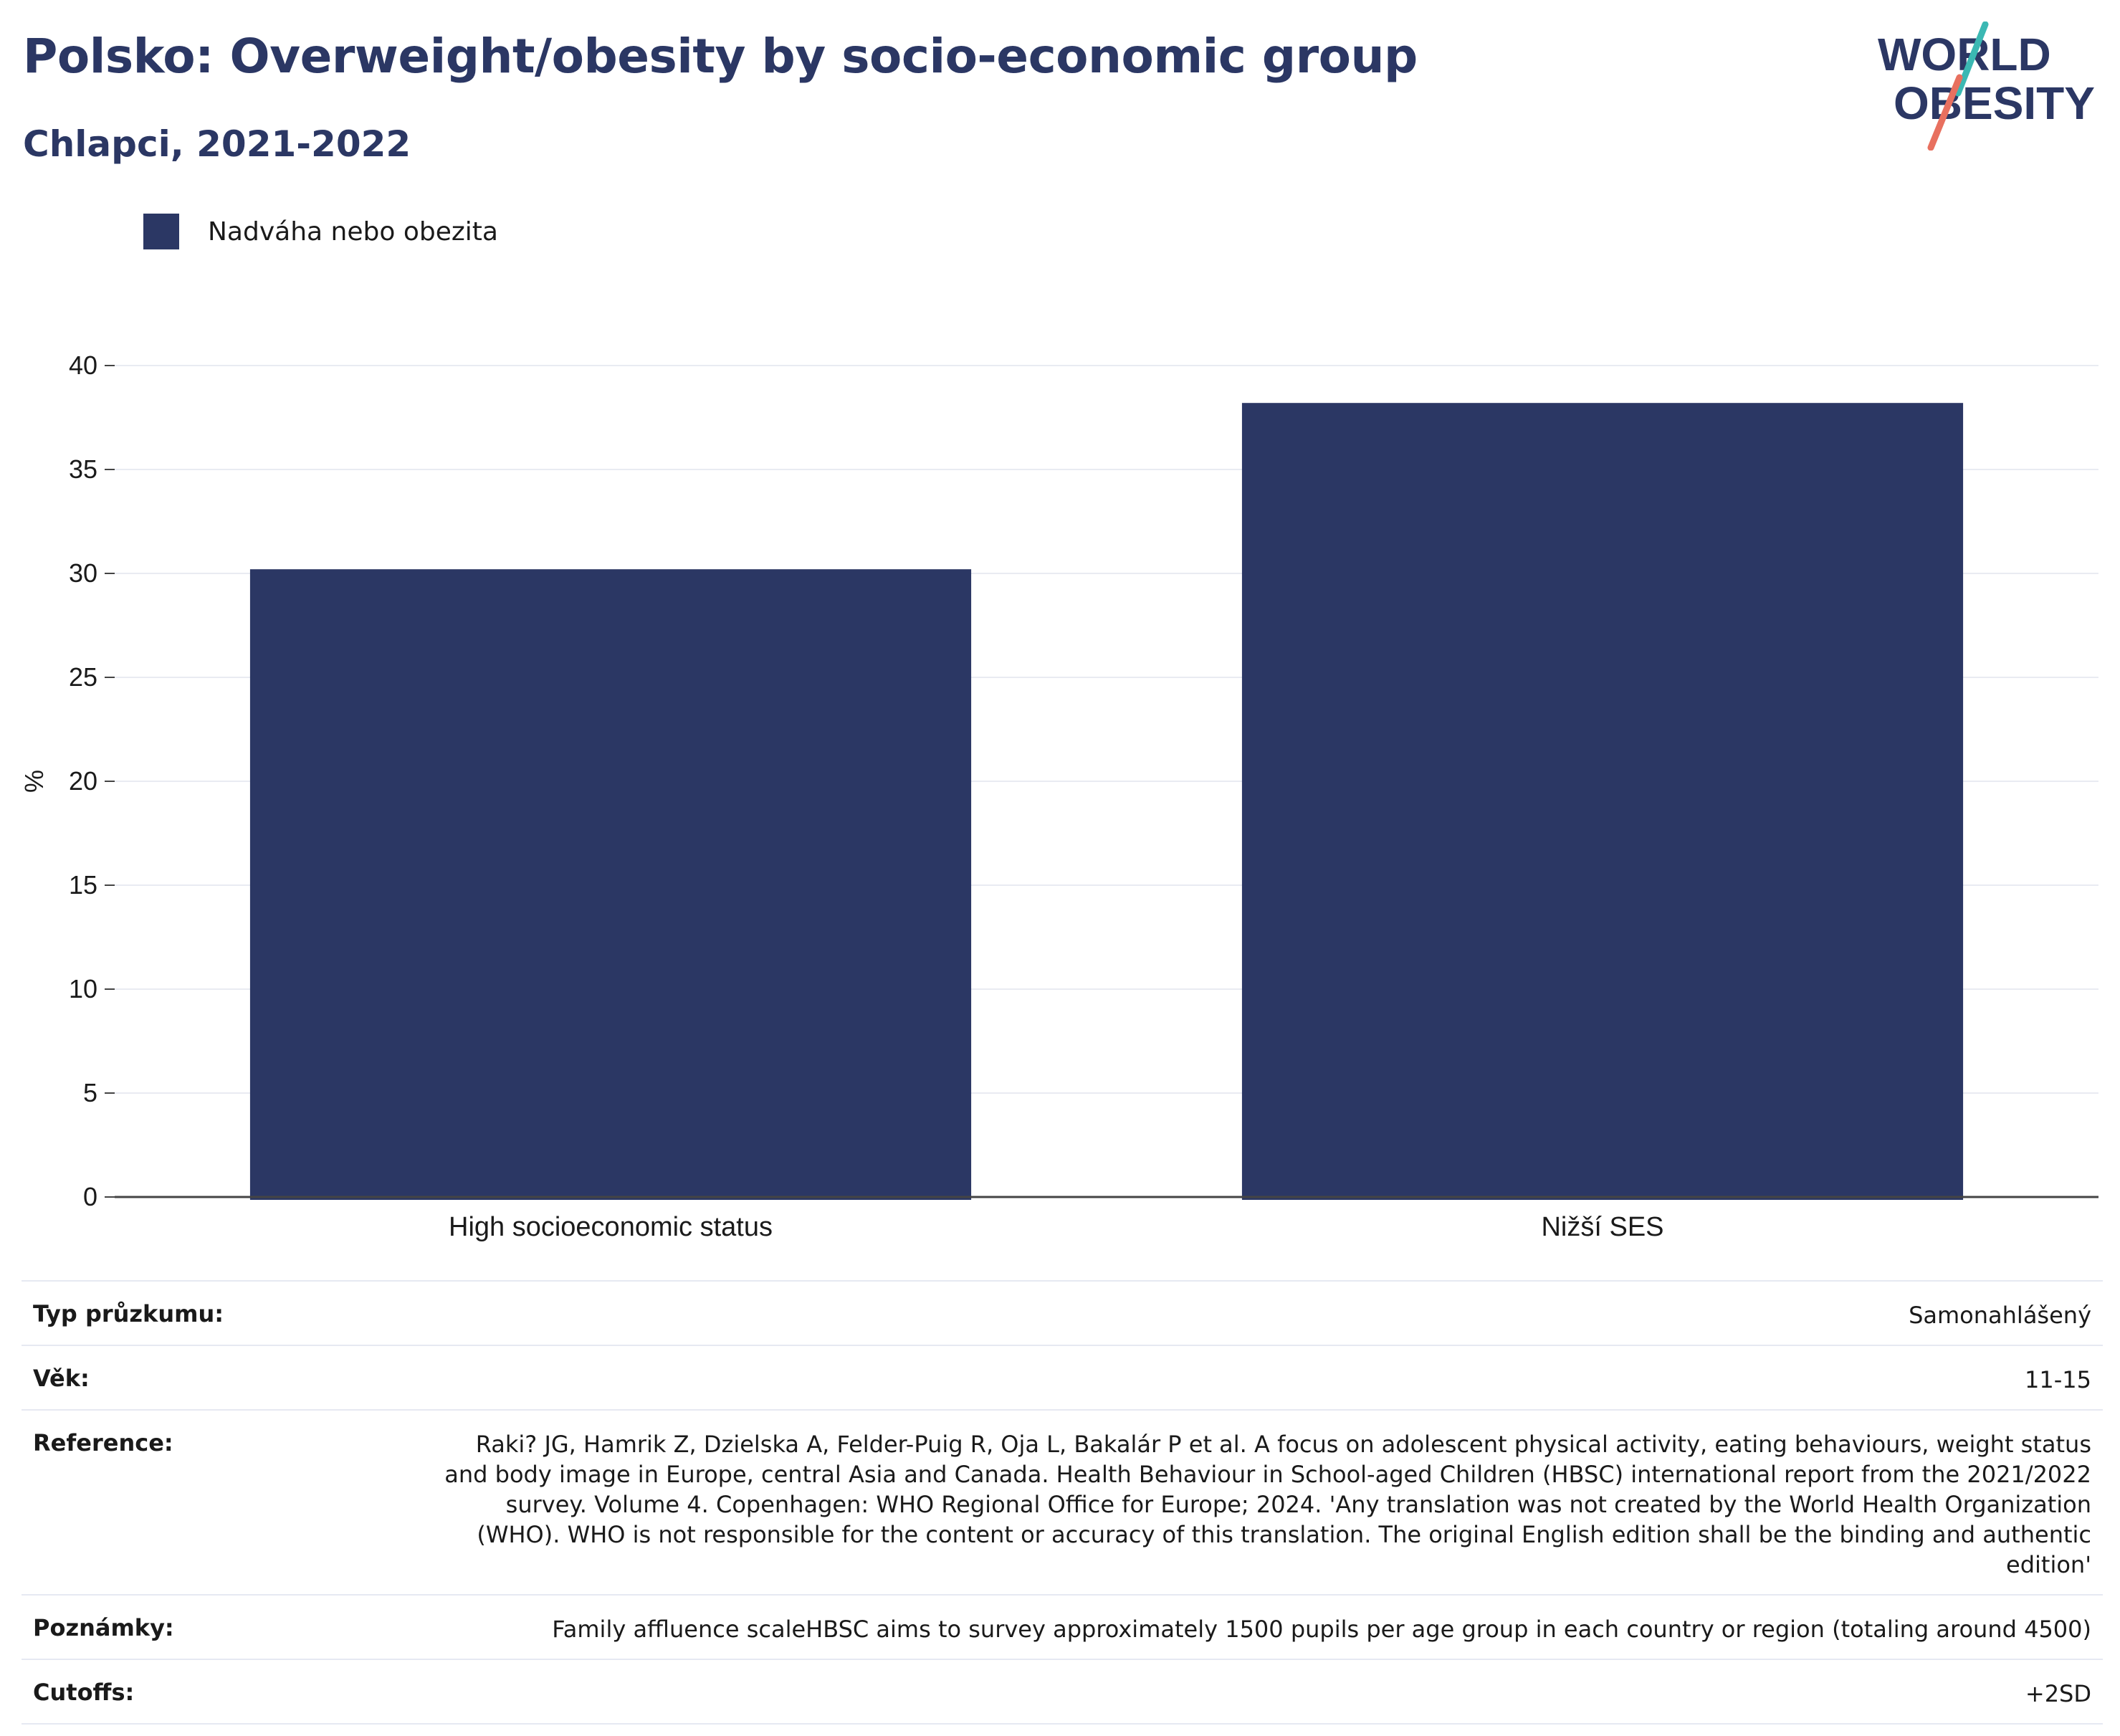  Describe the element at coordinates (129, 1313) in the screenshot. I see `info-label: Typ průzkumu:` at that location.